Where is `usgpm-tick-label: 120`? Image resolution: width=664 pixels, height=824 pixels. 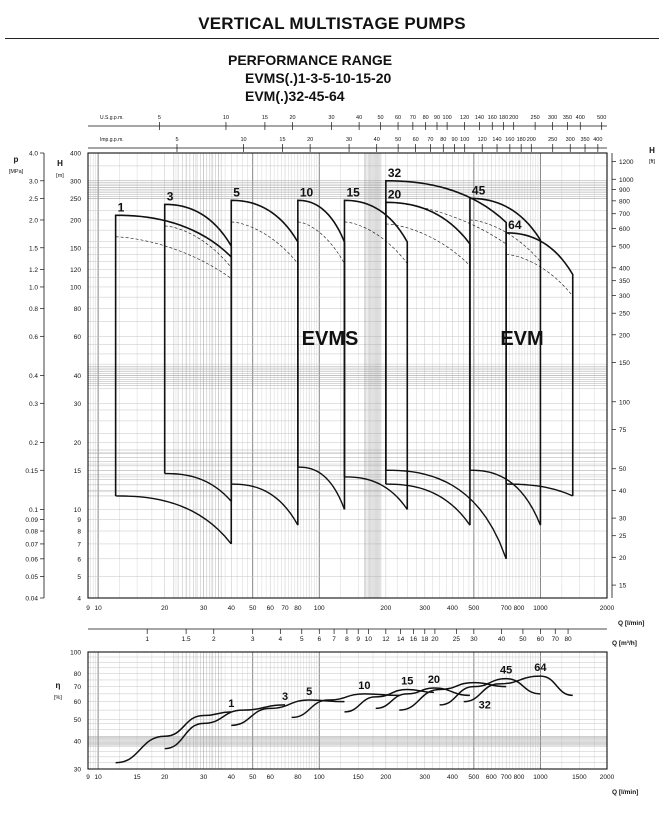 usgpm-tick-label: 120 is located at coordinates (464, 118).